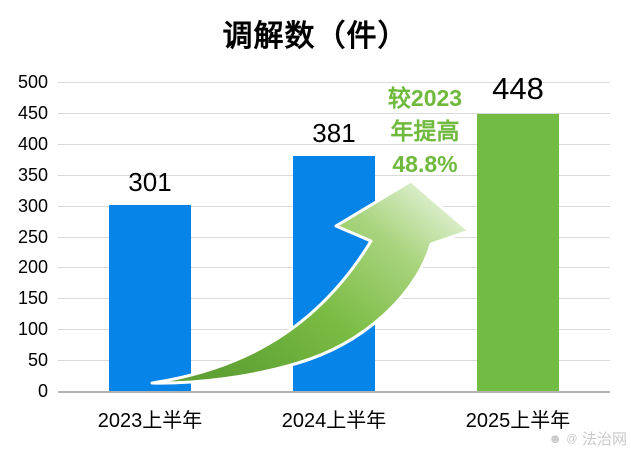  I want to click on y-axis-tick-label: 450, so click(32, 112).